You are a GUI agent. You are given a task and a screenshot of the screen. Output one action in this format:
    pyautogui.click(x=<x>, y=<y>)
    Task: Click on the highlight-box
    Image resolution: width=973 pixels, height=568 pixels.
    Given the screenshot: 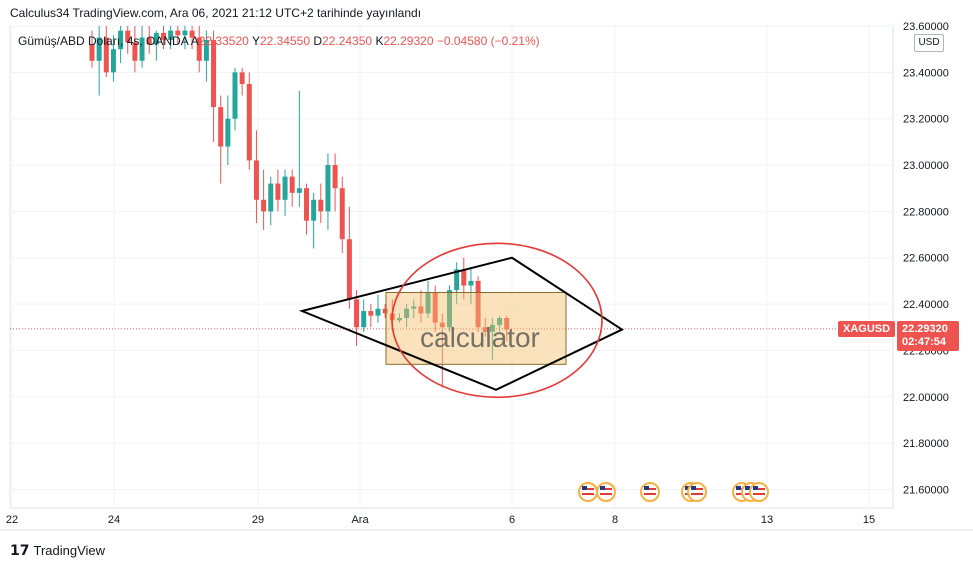 What is the action you would take?
    pyautogui.click(x=476, y=328)
    